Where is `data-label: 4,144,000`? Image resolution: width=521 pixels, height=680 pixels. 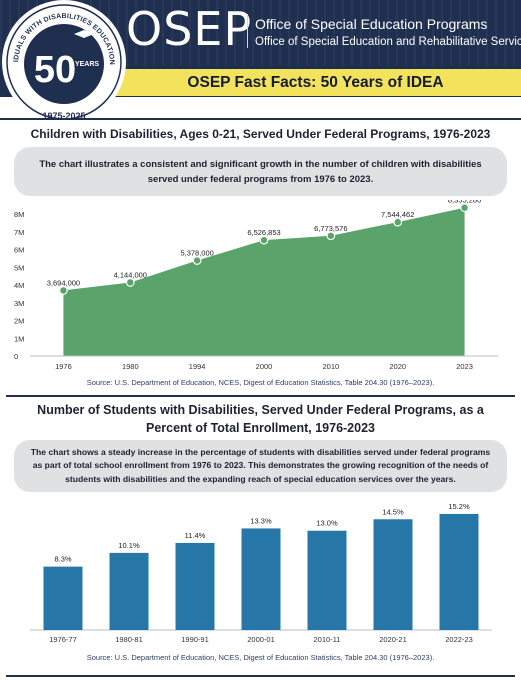
data-label: 4,144,000 is located at coordinates (130, 274).